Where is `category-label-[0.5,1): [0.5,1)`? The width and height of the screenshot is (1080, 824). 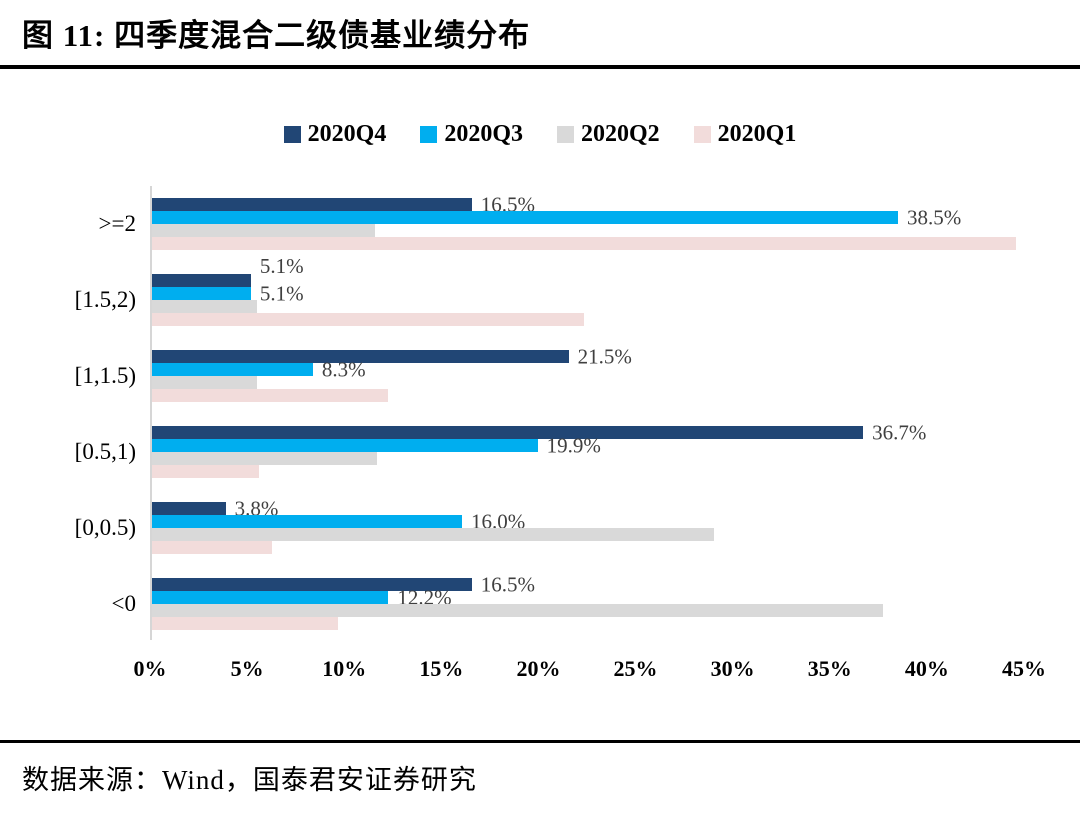 category-label-[0.5,1): [0.5,1) is located at coordinates (105, 451).